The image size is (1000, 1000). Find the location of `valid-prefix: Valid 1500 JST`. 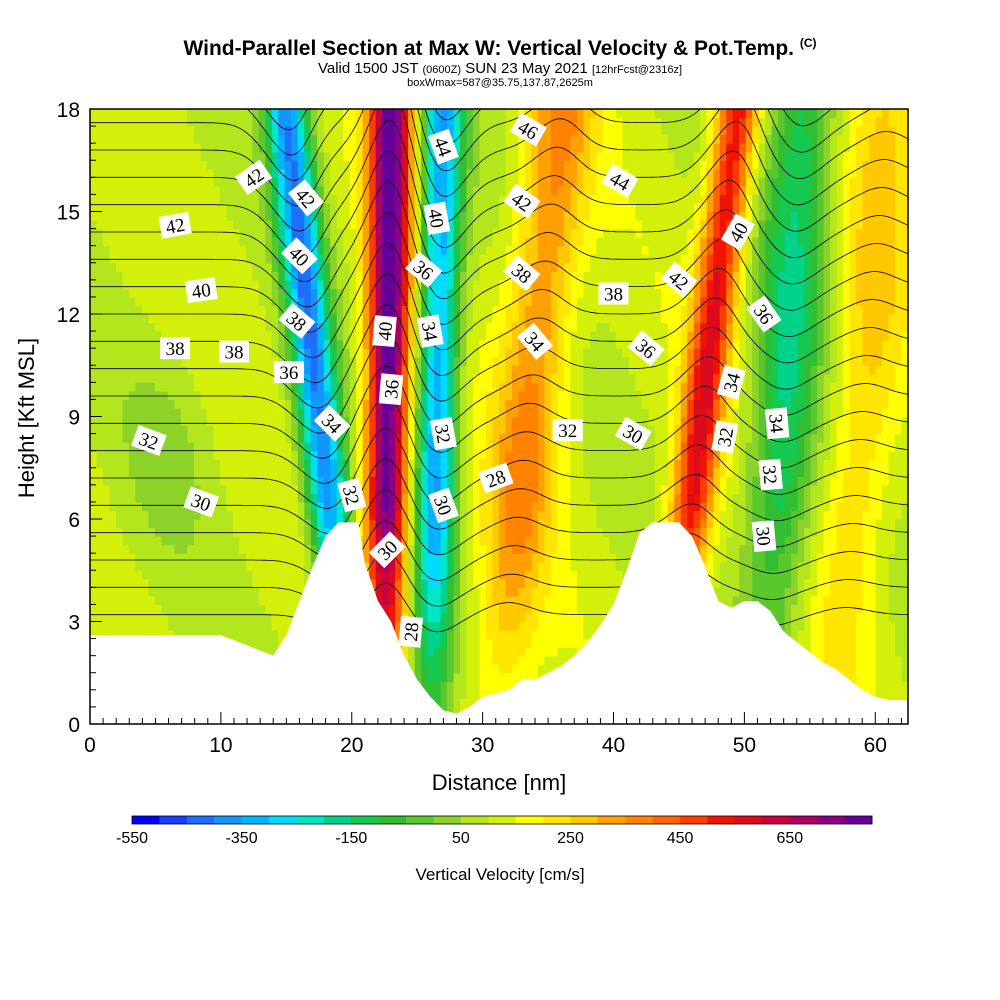

valid-prefix: Valid 1500 JST is located at coordinates (368, 68).